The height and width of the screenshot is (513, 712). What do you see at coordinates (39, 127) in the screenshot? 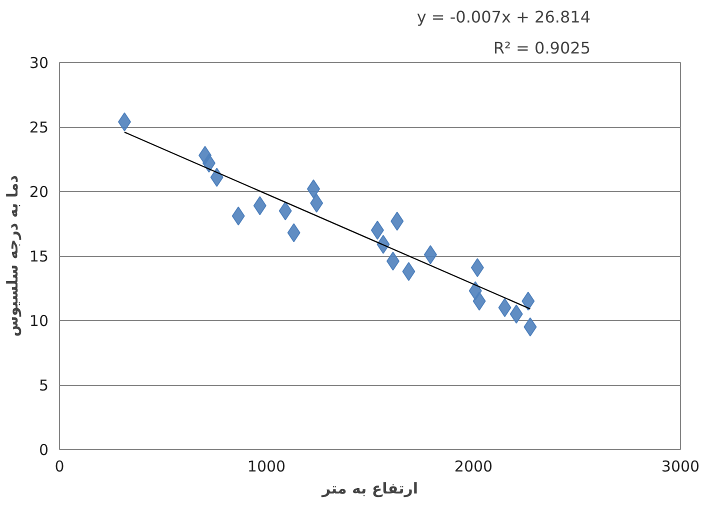
I see `y-tick-label: 25` at bounding box center [39, 127].